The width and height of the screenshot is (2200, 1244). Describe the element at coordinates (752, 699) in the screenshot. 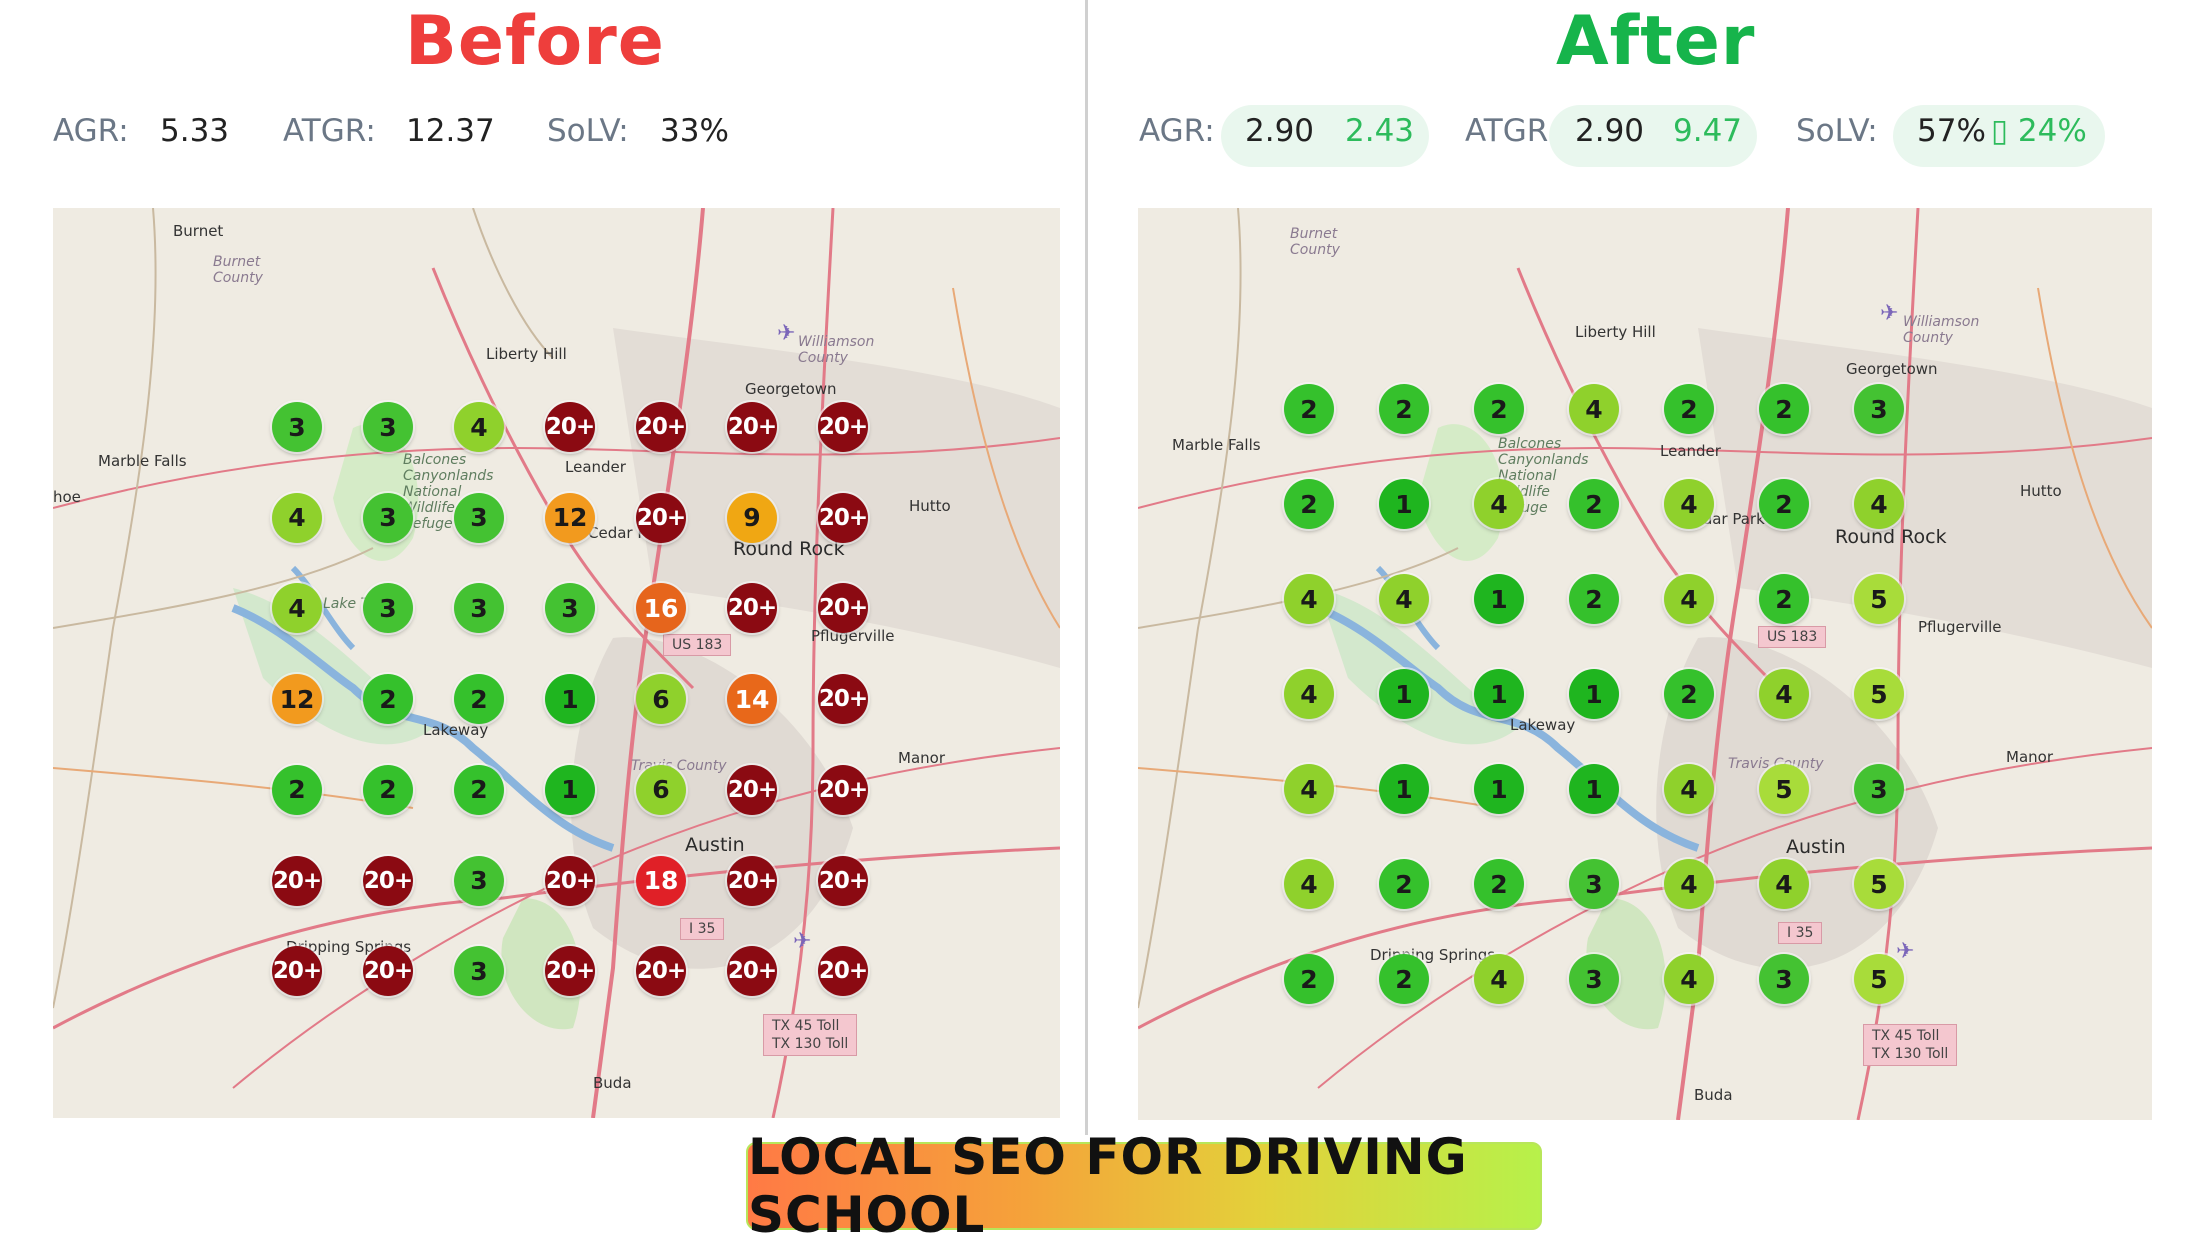

I see `rank-pin: 14` at that location.